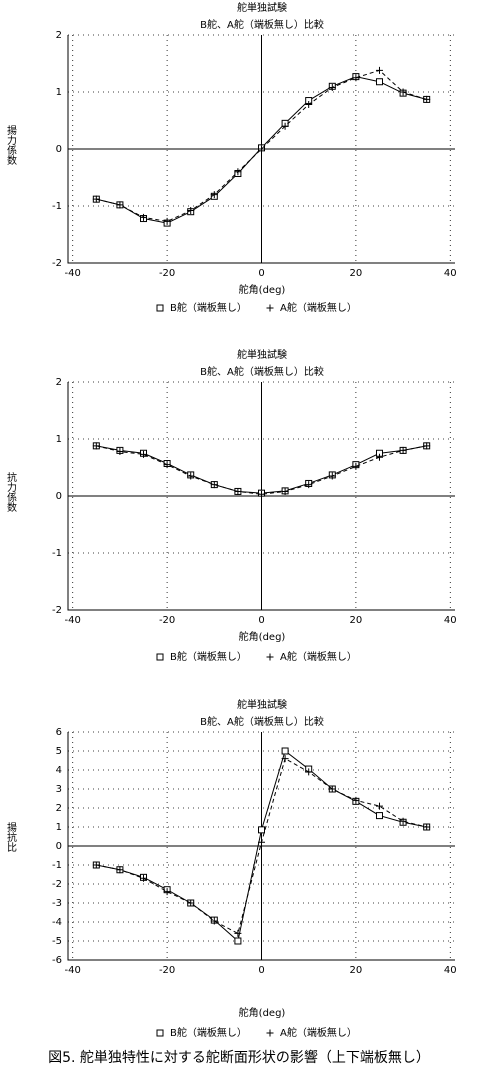 The width and height of the screenshot is (478, 1072). I want to click on y-tick-label: -3, so click(57, 903).